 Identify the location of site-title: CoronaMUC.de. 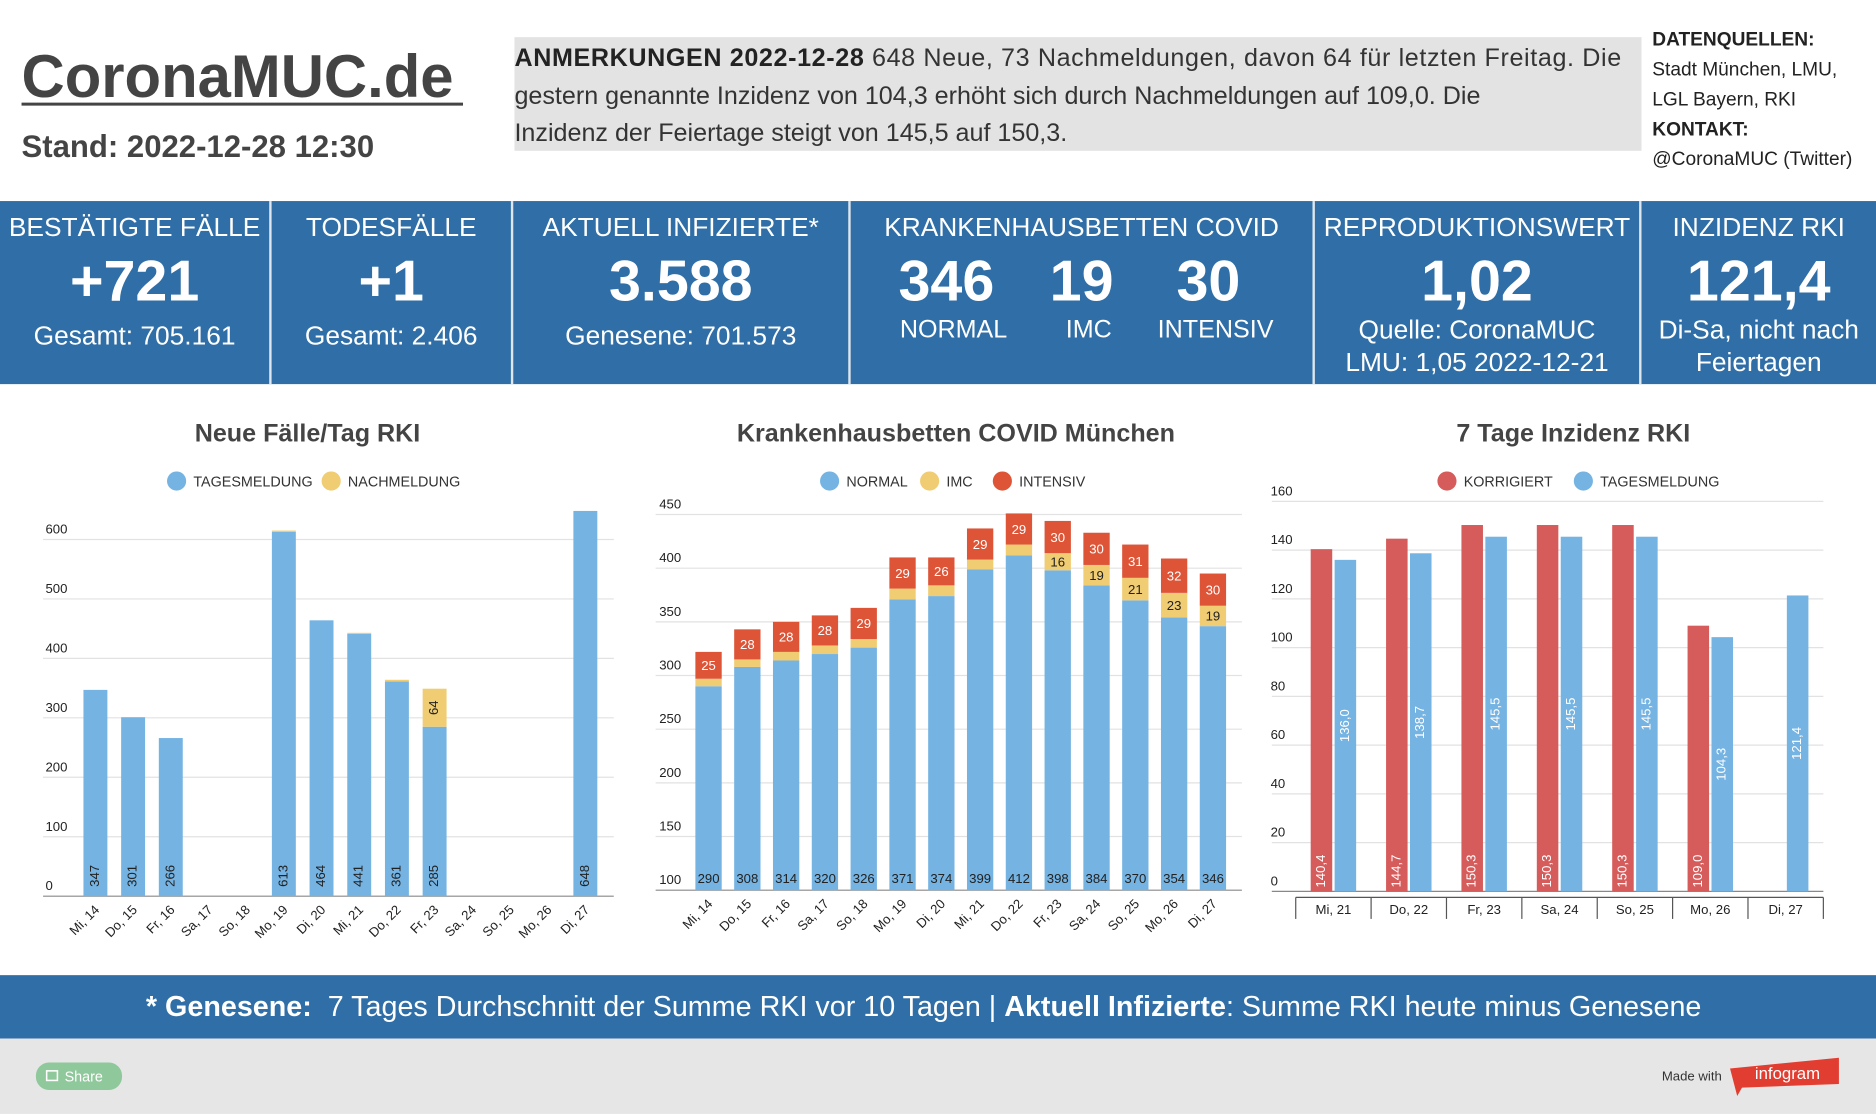
(238, 76).